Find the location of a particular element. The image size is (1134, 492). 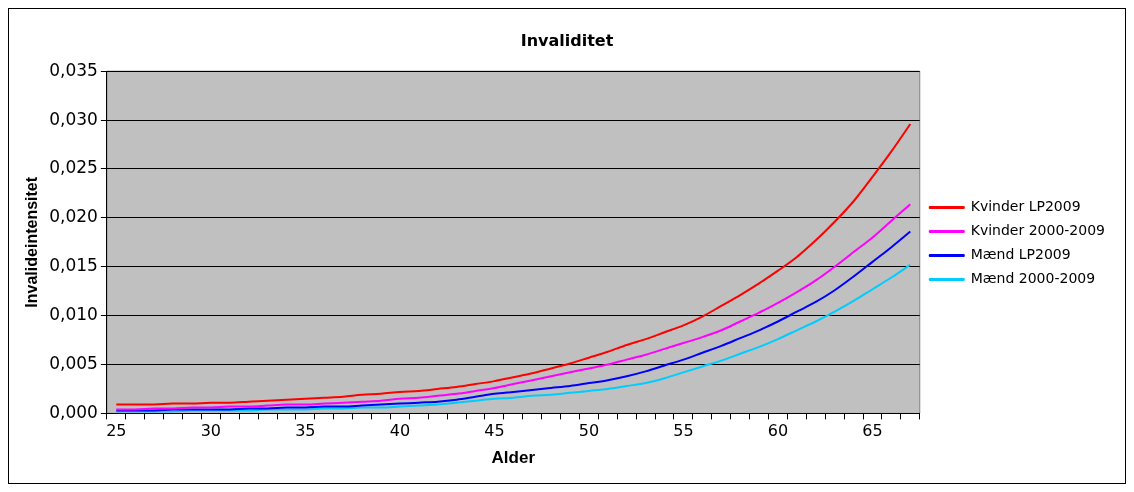

y-tick-label: 0,005 is located at coordinates (73, 362).